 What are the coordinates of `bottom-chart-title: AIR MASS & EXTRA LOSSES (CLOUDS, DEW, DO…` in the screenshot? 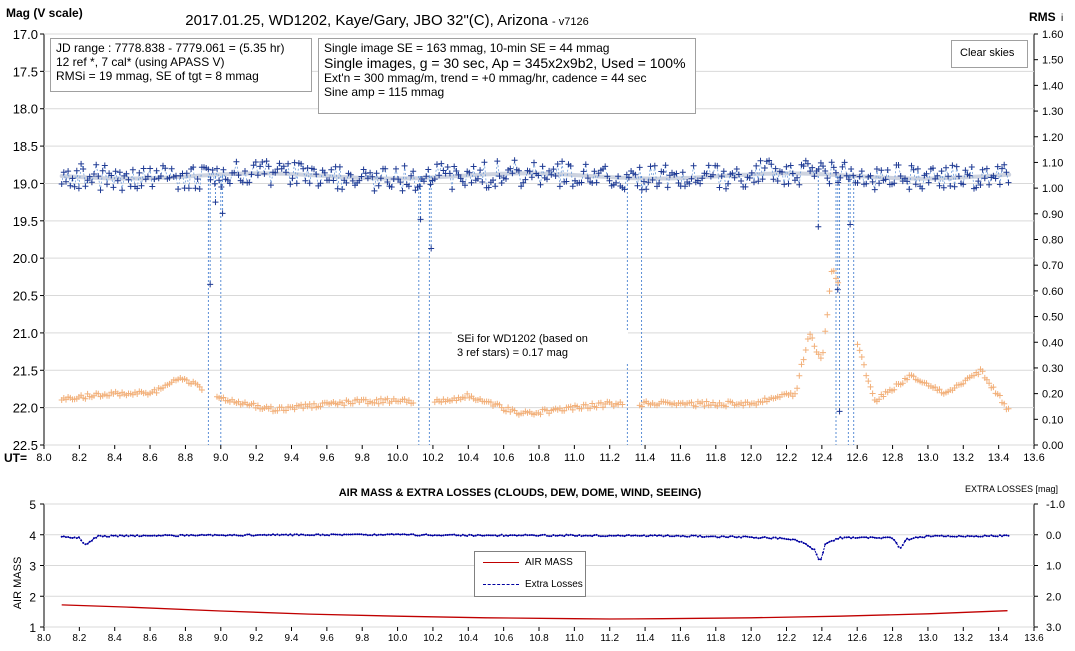 It's located at (520, 493).